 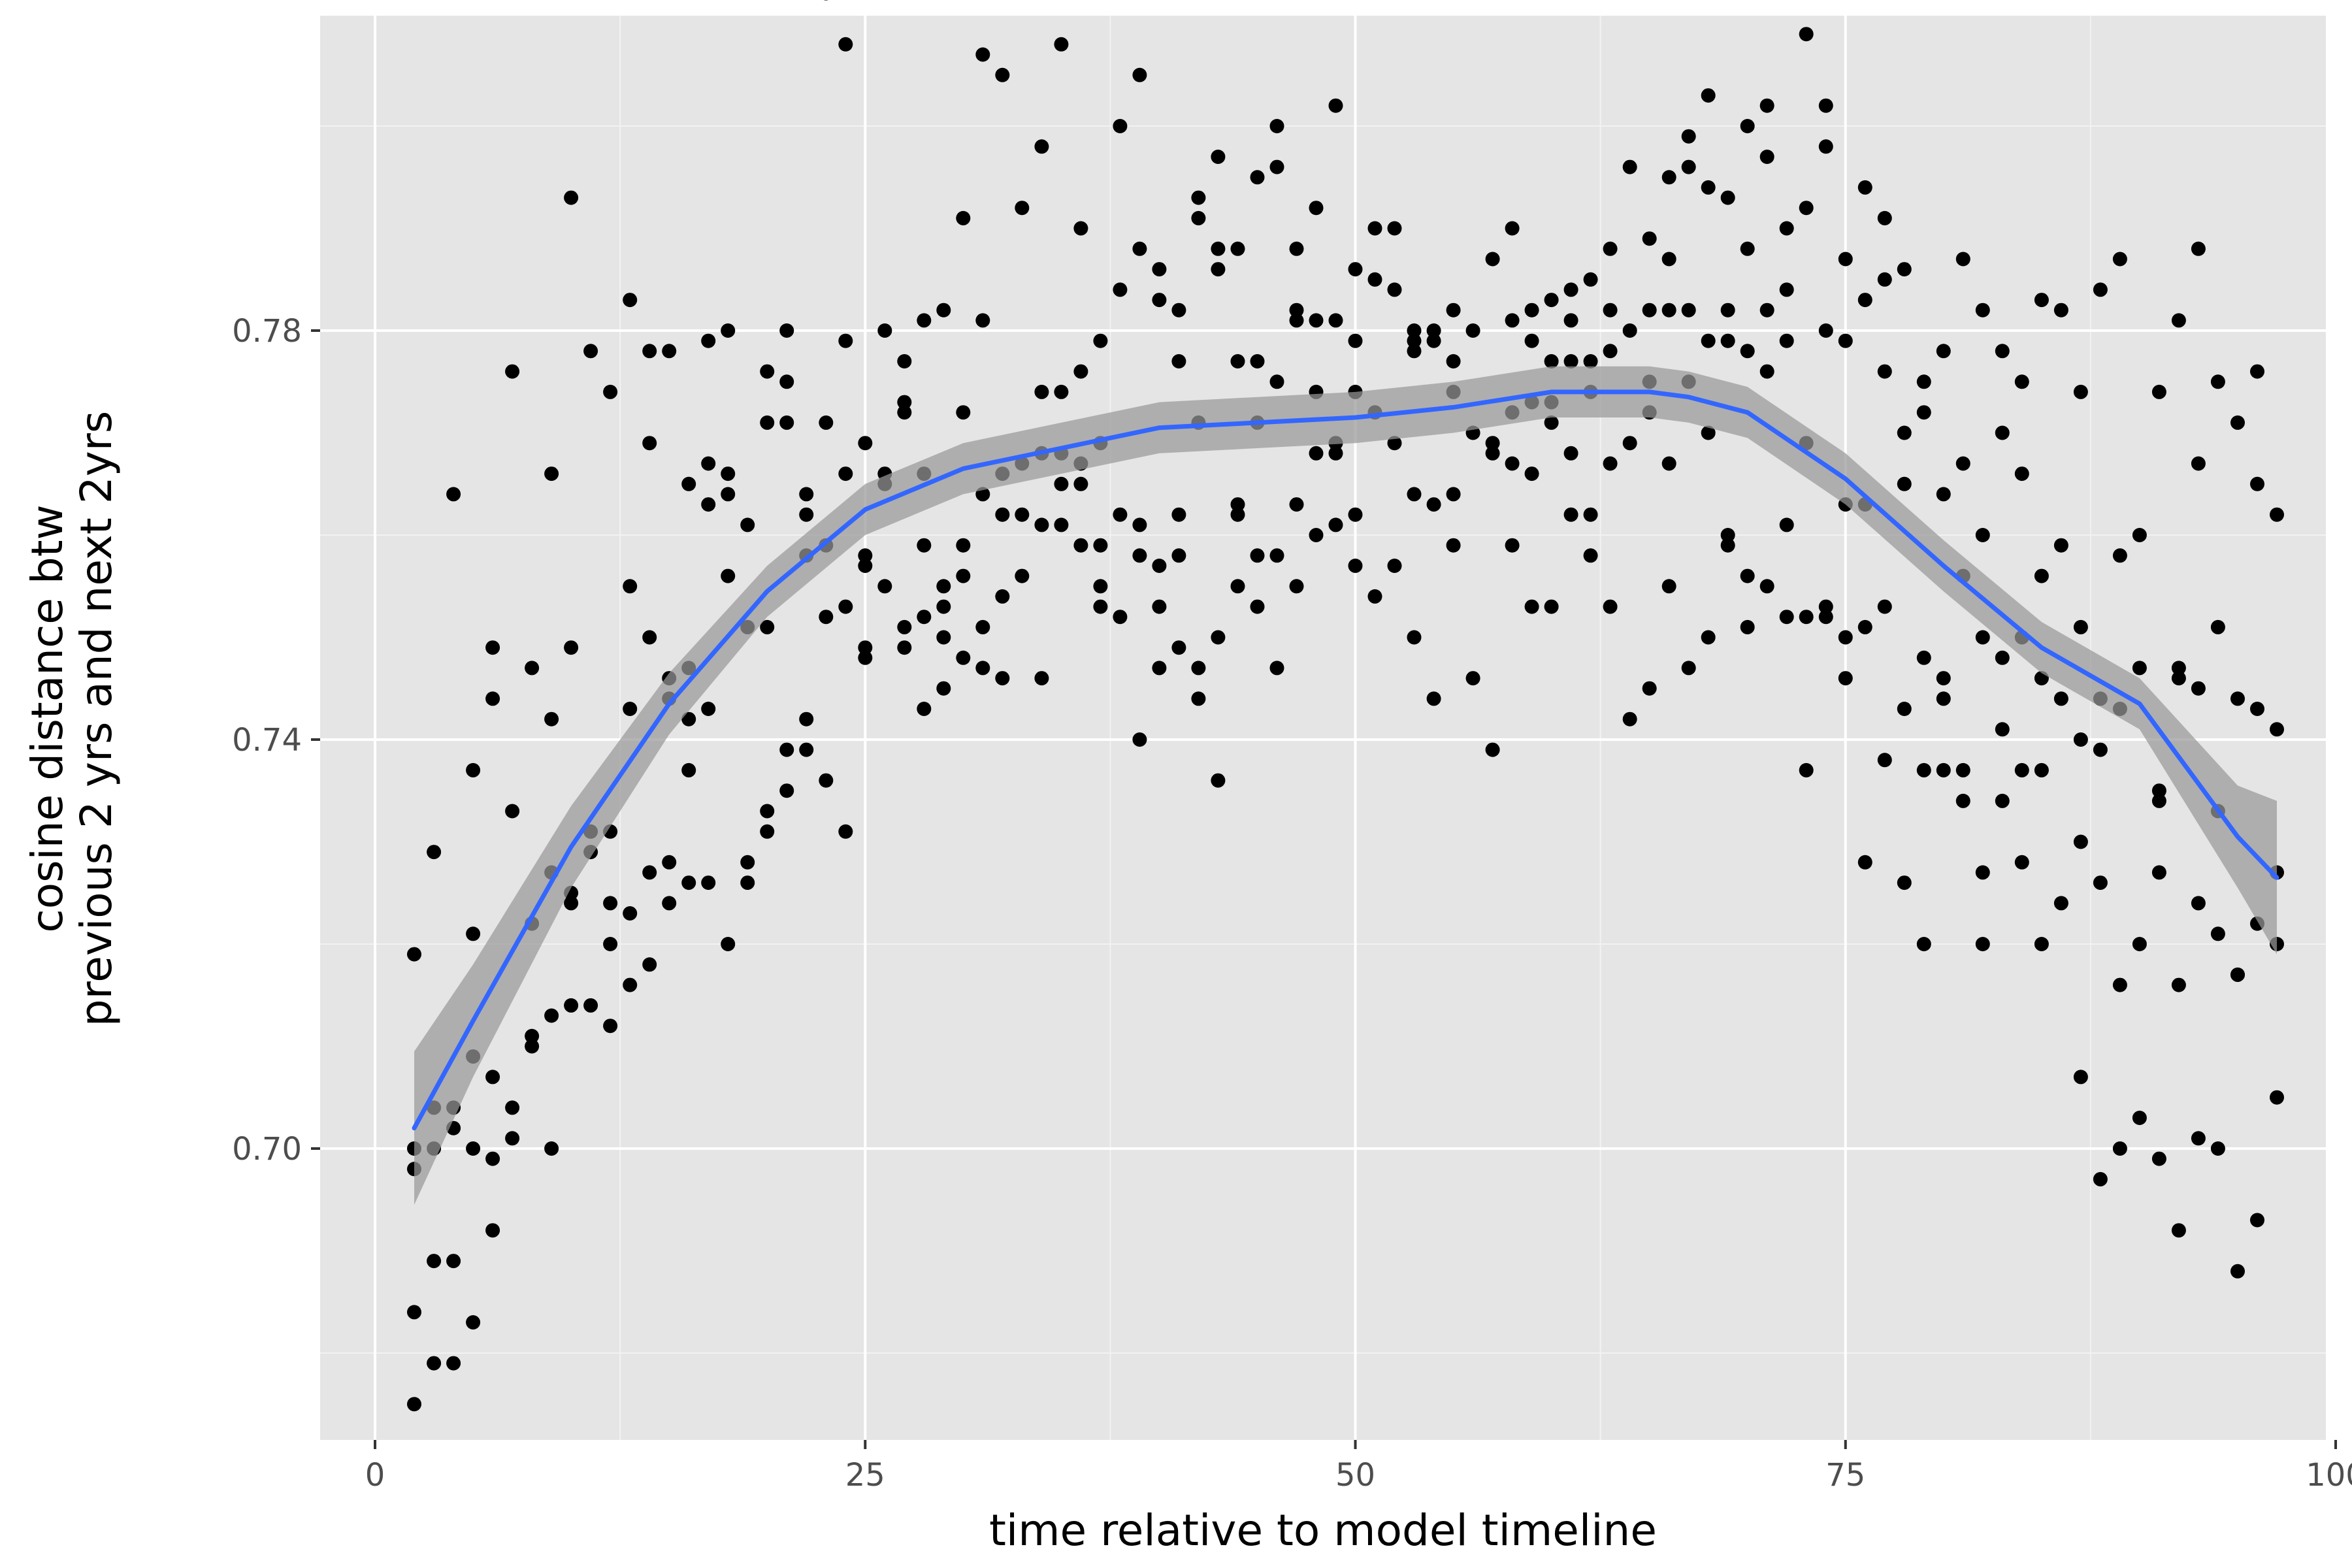 I want to click on x-tick-label: 0, so click(x=375, y=1475).